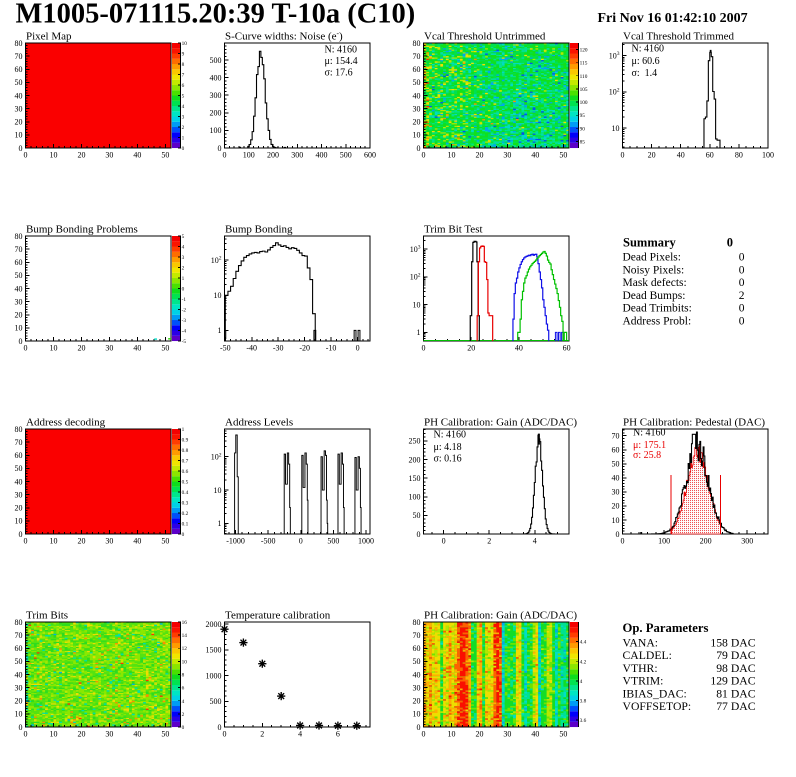 The width and height of the screenshot is (796, 777). Describe the element at coordinates (666, 628) in the screenshot. I see `svg-text: Op. Parameters` at that location.